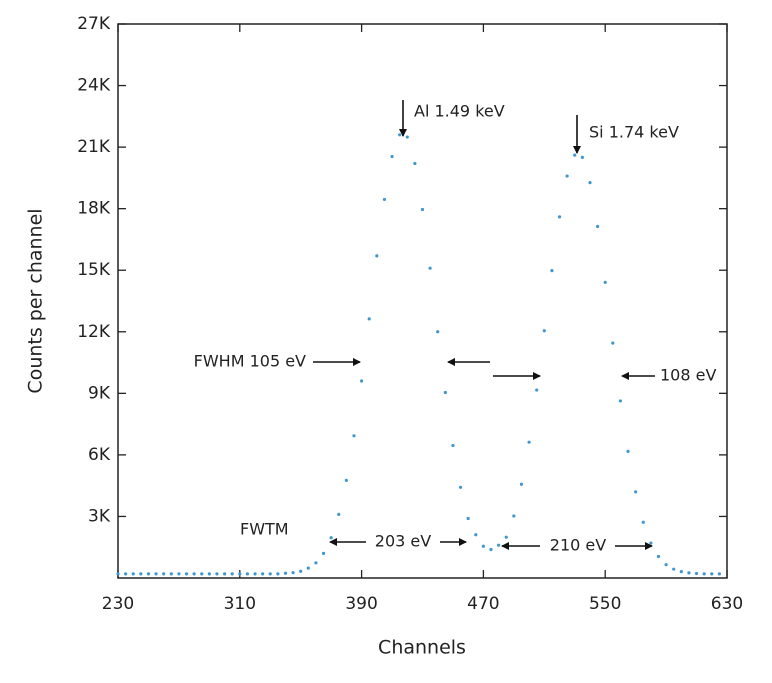 This screenshot has height=683, width=772. What do you see at coordinates (250, 361) in the screenshot?
I see `annotation: FWHM 105 eV` at bounding box center [250, 361].